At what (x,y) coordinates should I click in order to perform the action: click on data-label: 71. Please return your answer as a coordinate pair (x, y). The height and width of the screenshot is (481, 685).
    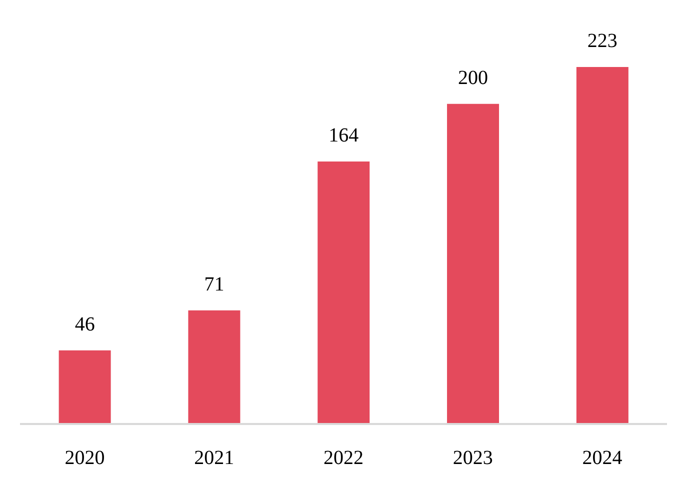
    Looking at the image, I should click on (214, 284).